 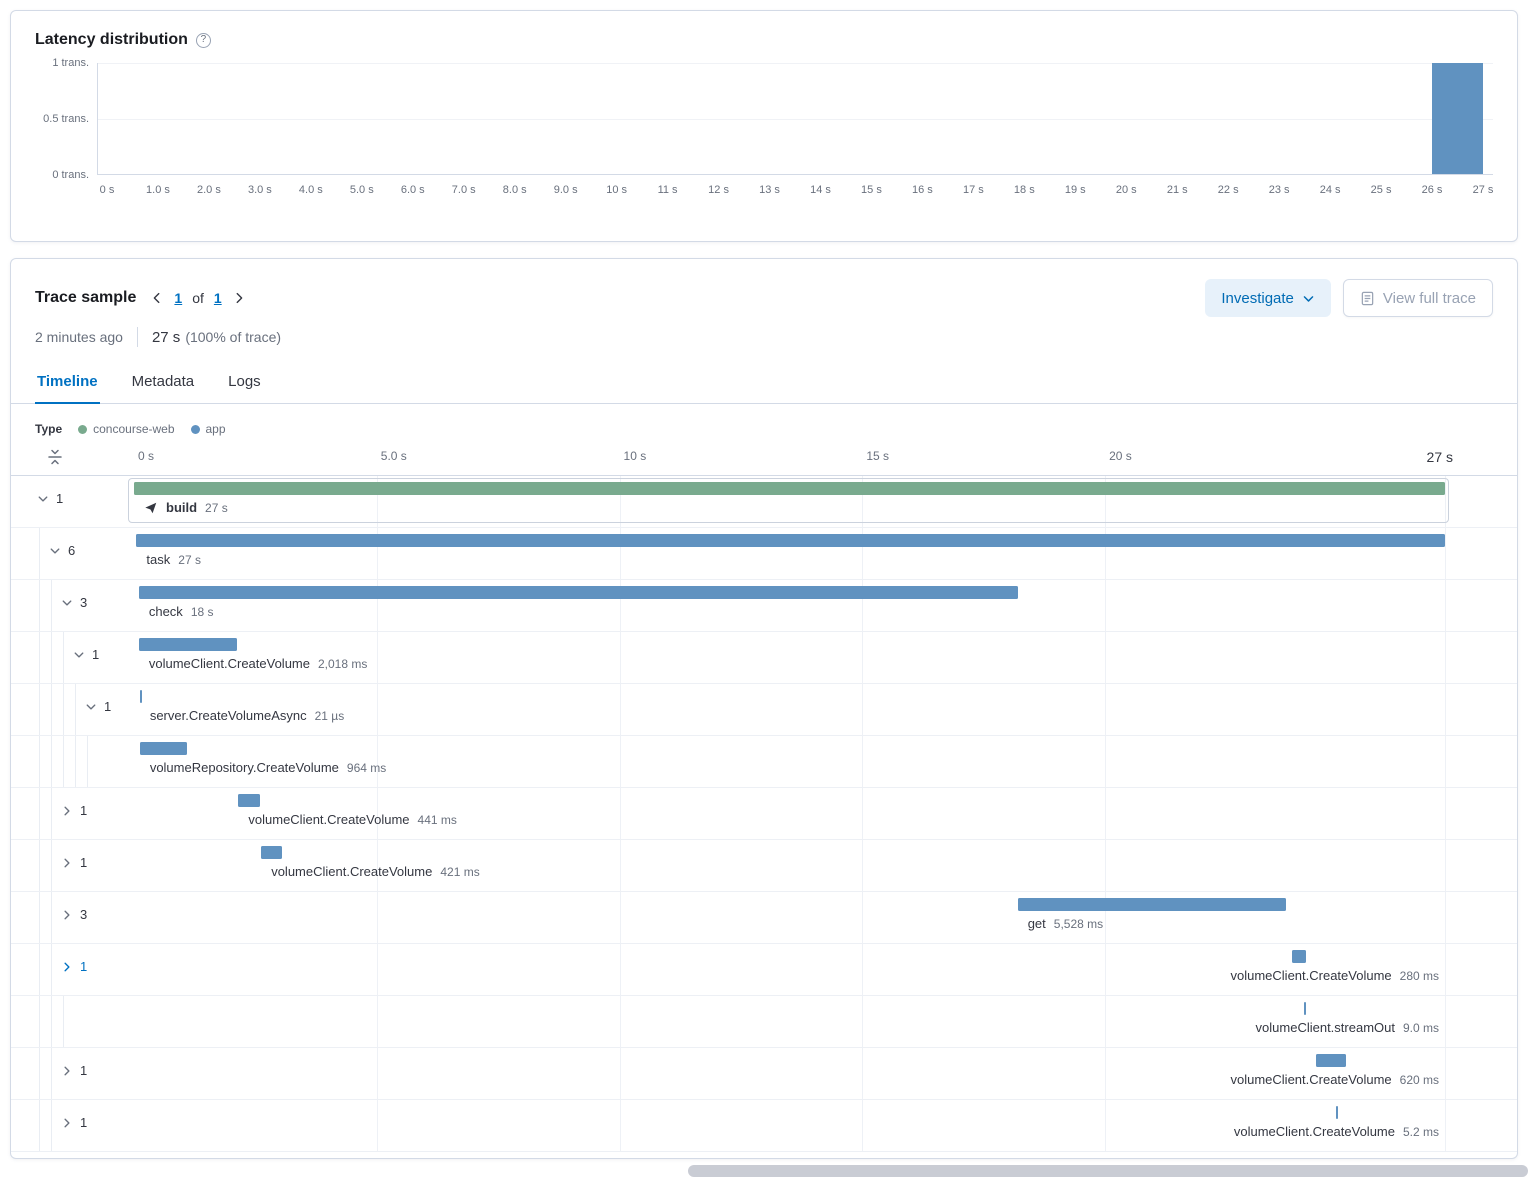 What do you see at coordinates (1279, 190) in the screenshot?
I see `latency-x-tick: 23 s` at bounding box center [1279, 190].